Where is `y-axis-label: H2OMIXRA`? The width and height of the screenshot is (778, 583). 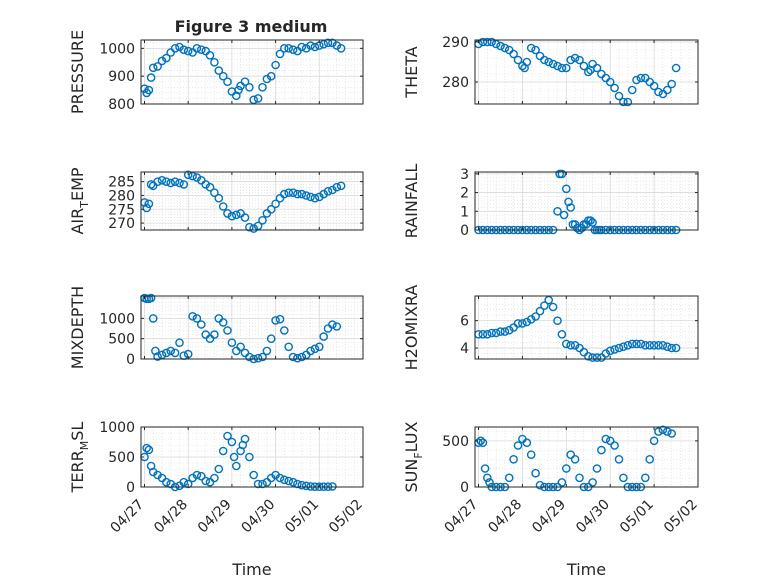 y-axis-label: H2OMIXRA is located at coordinates (411, 328).